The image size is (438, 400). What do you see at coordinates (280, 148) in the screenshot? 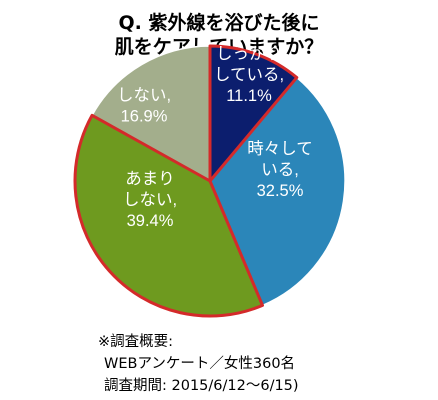
I see `label-tokidoki-shiteiru-line-1: 時々して` at bounding box center [280, 148].